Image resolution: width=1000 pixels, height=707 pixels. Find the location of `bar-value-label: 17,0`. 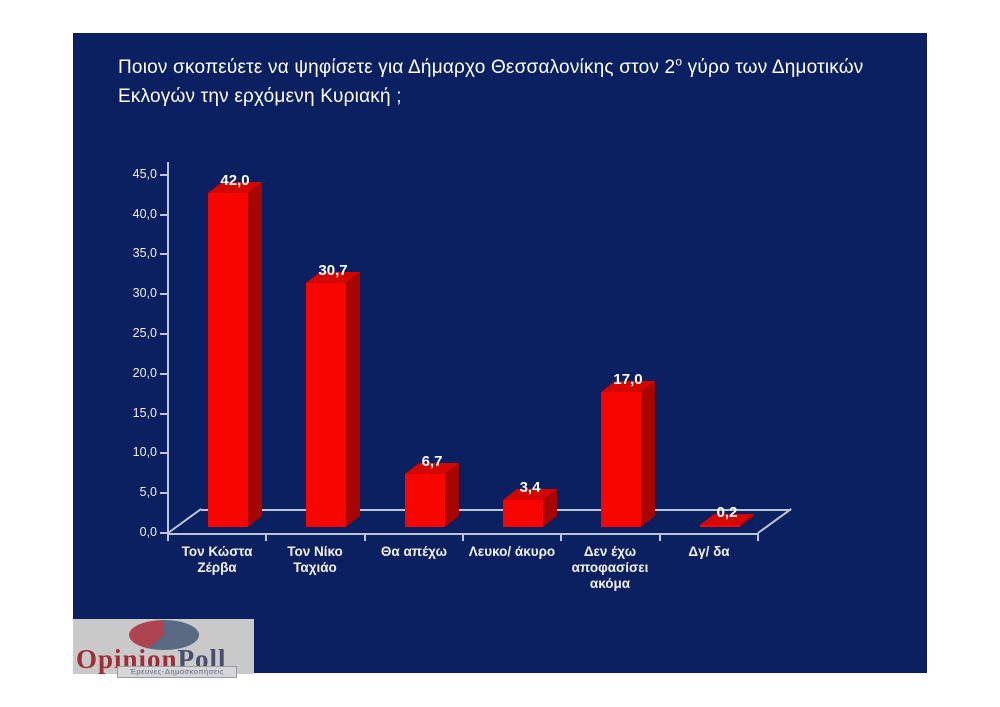

bar-value-label: 17,0 is located at coordinates (628, 379).